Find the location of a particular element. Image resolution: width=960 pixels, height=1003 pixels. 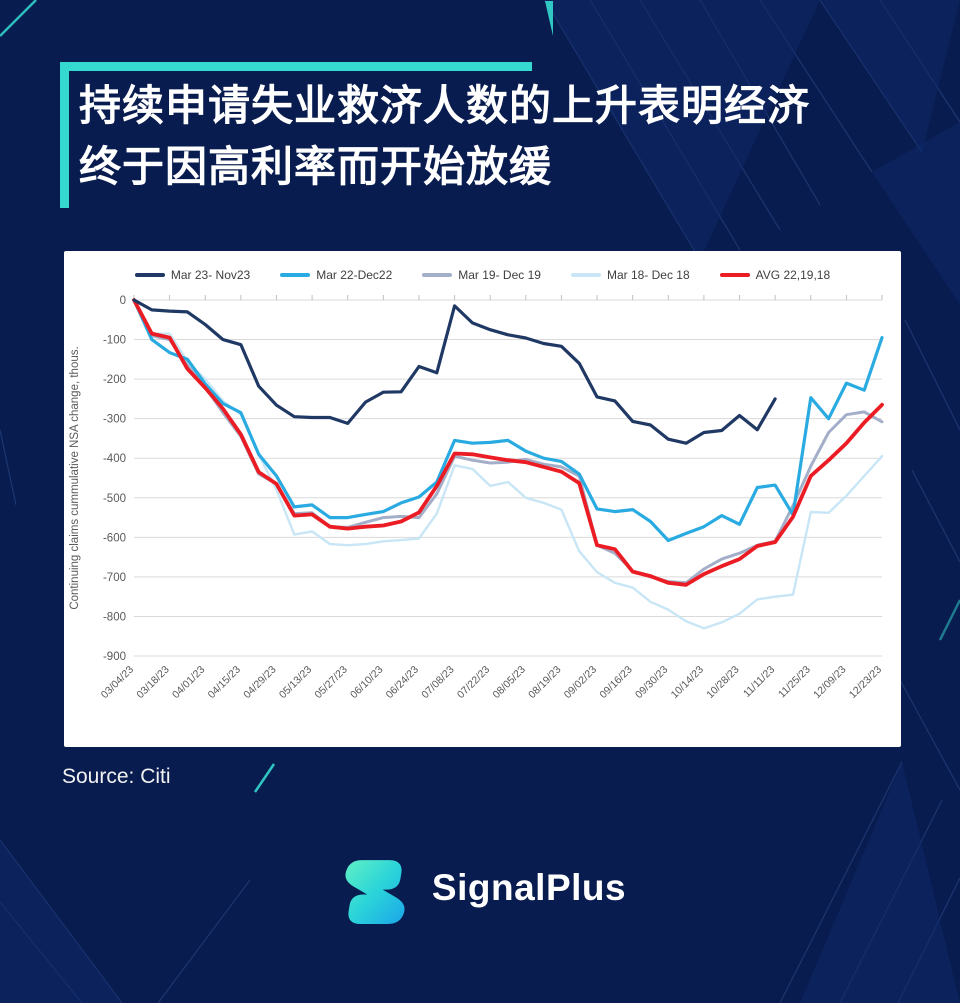

x-tick-label: 07/08/23 is located at coordinates (437, 682).